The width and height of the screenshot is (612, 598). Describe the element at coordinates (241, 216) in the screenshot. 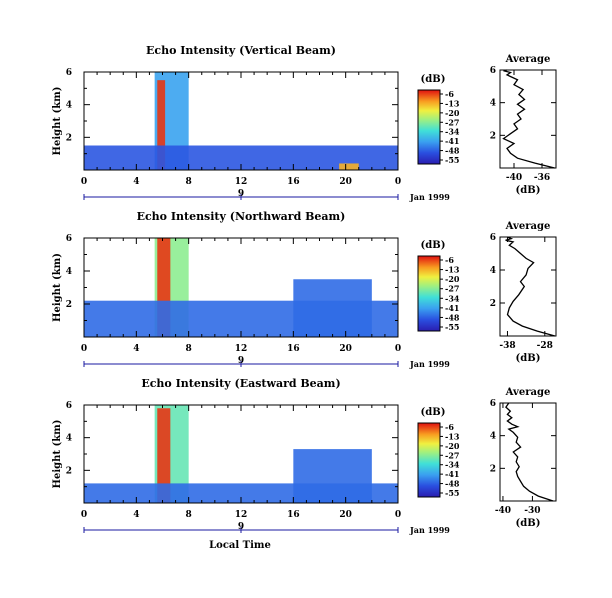

I see `panel-title: Echo Intensity (Northward Beam)` at that location.